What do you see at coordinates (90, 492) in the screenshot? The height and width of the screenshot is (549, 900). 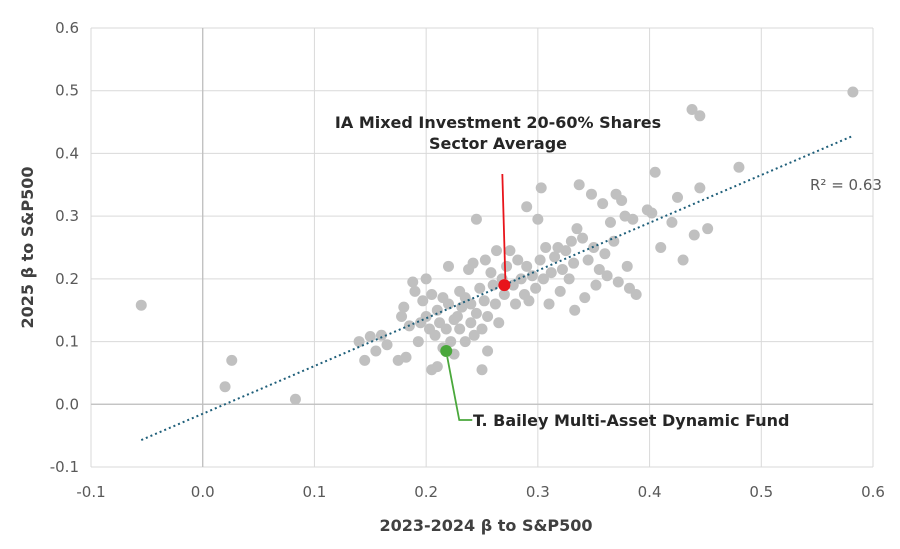 I see `x-tick-label: -0.1` at bounding box center [90, 492].